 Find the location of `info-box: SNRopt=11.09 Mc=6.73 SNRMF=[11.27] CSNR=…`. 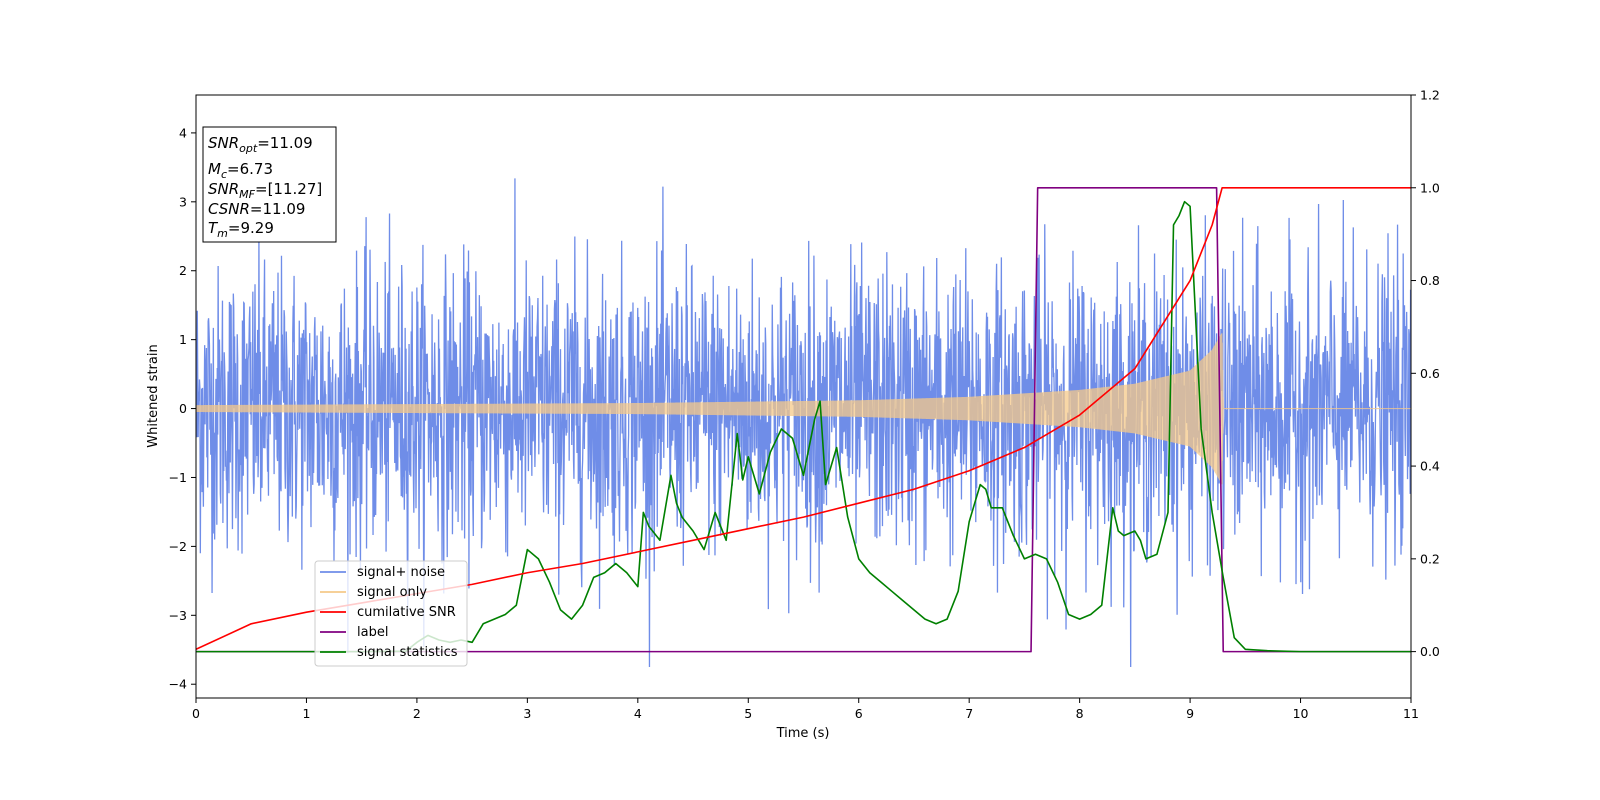

info-box: SNRopt=11.09 Mc=6.73 SNRMF=[11.27] CSNR=… is located at coordinates (269, 184).